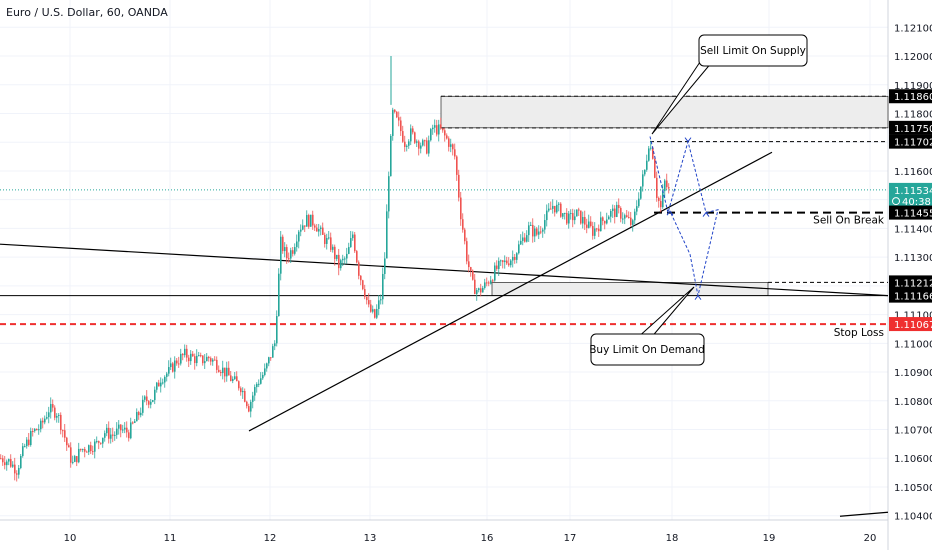 Image resolution: width=932 pixels, height=550 pixels. Describe the element at coordinates (913, 325) in the screenshot. I see `price-label-text: 1.11067` at that location.